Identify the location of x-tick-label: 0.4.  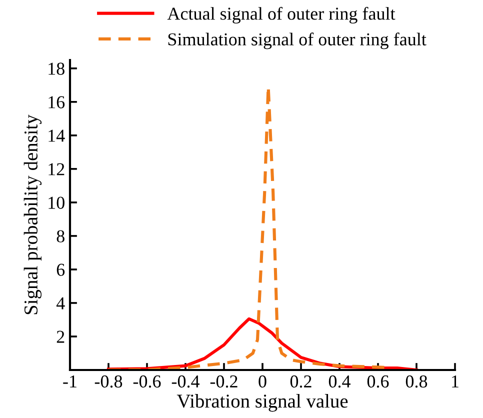
(339, 381).